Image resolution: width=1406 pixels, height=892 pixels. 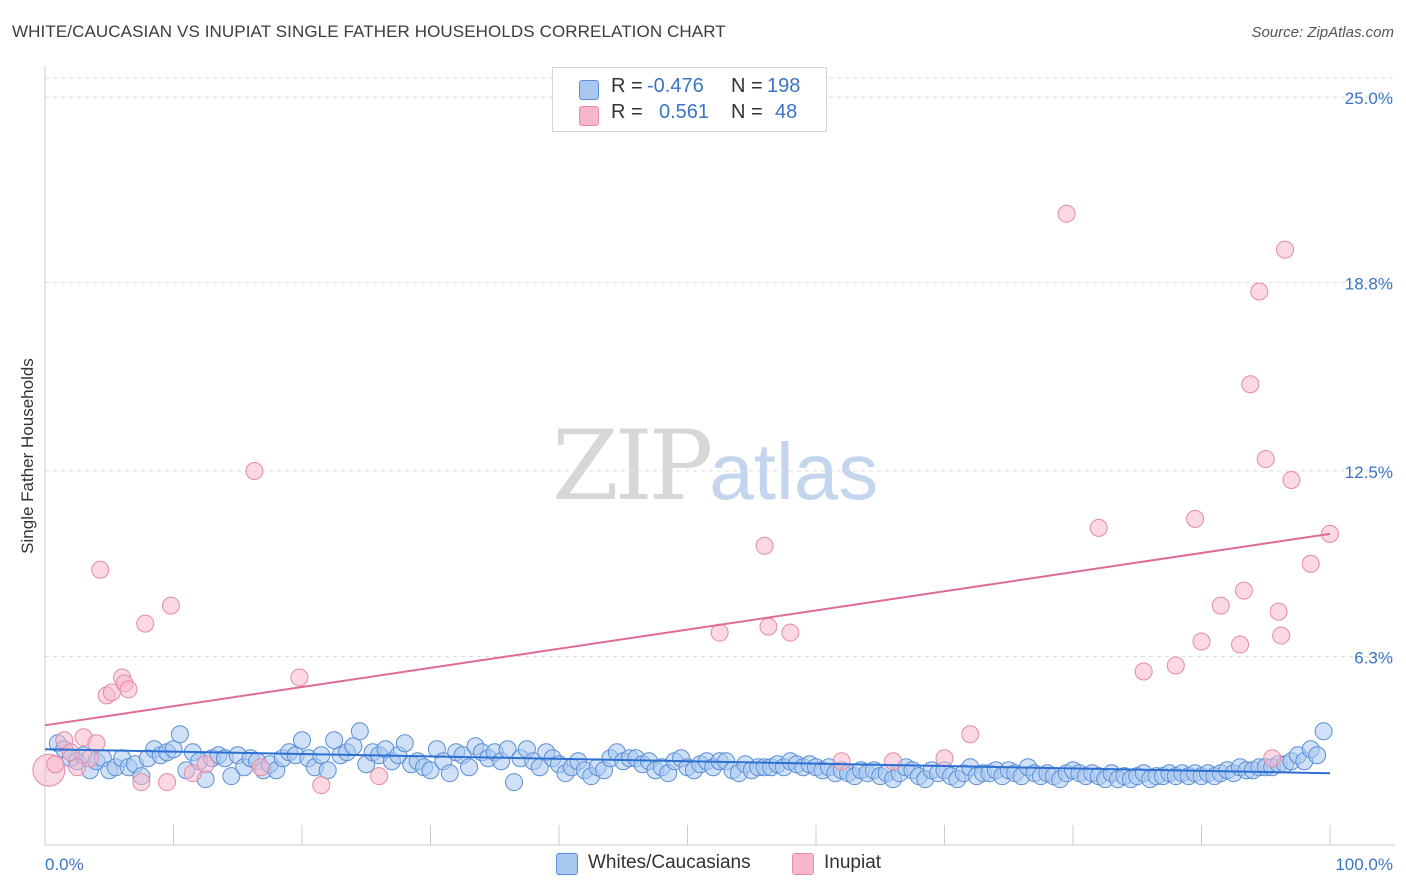 What do you see at coordinates (627, 86) in the screenshot?
I see `whites-r-label: R =` at bounding box center [627, 86].